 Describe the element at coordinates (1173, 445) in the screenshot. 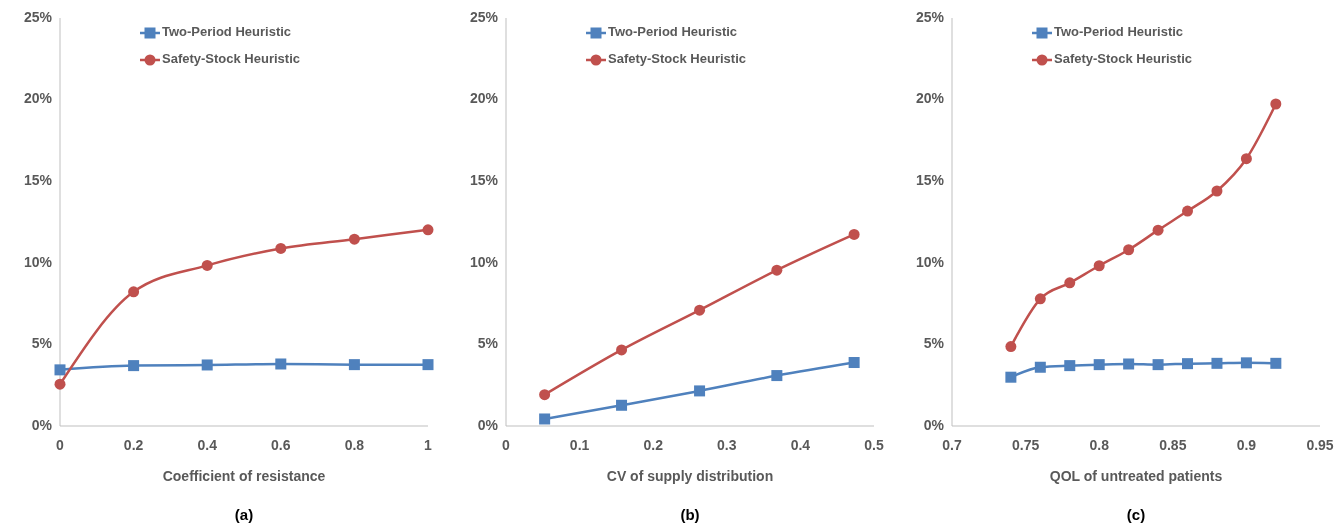

I see `x-tick-label: 0.85` at that location.